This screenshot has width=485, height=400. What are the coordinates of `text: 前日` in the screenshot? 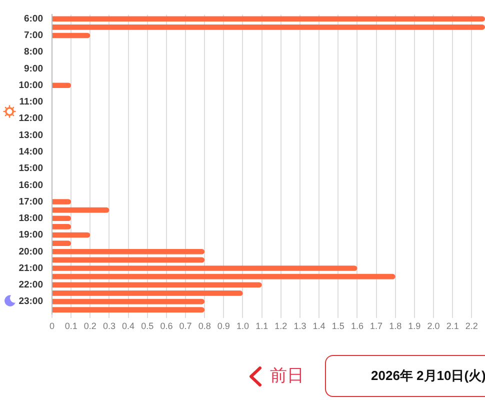 It's located at (287, 376).